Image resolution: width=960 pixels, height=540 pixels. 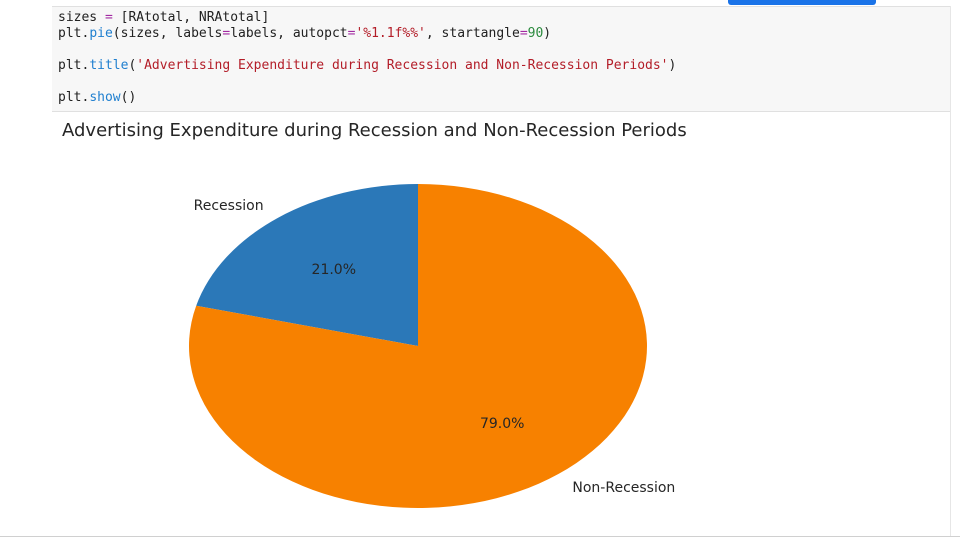 I want to click on code-token: labels, autopct, so click(x=289, y=33).